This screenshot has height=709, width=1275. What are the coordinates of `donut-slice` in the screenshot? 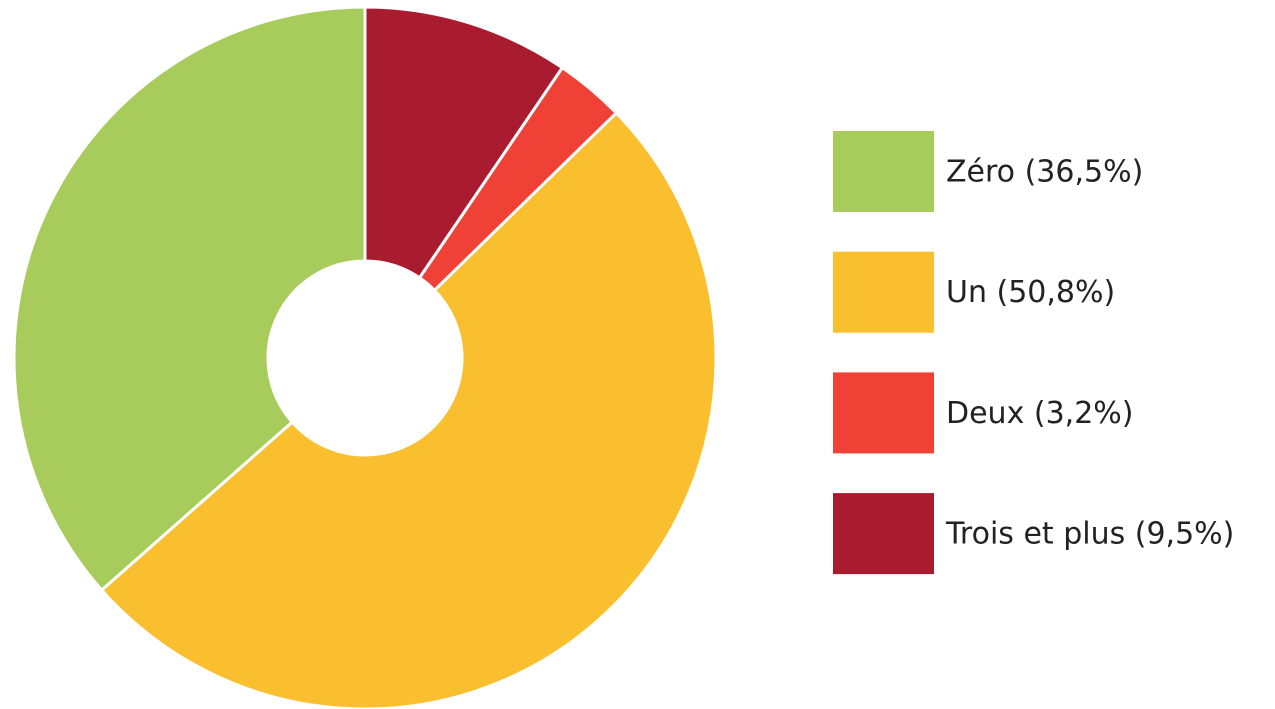 It's located at (464, 142).